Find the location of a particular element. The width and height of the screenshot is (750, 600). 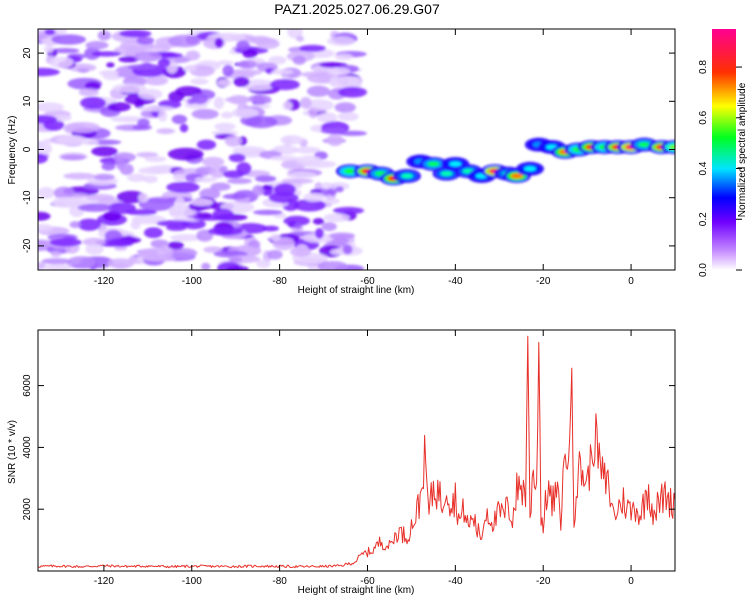

figure-title: PAZ1.2025.027.06.29.G07 is located at coordinates (357, 9).